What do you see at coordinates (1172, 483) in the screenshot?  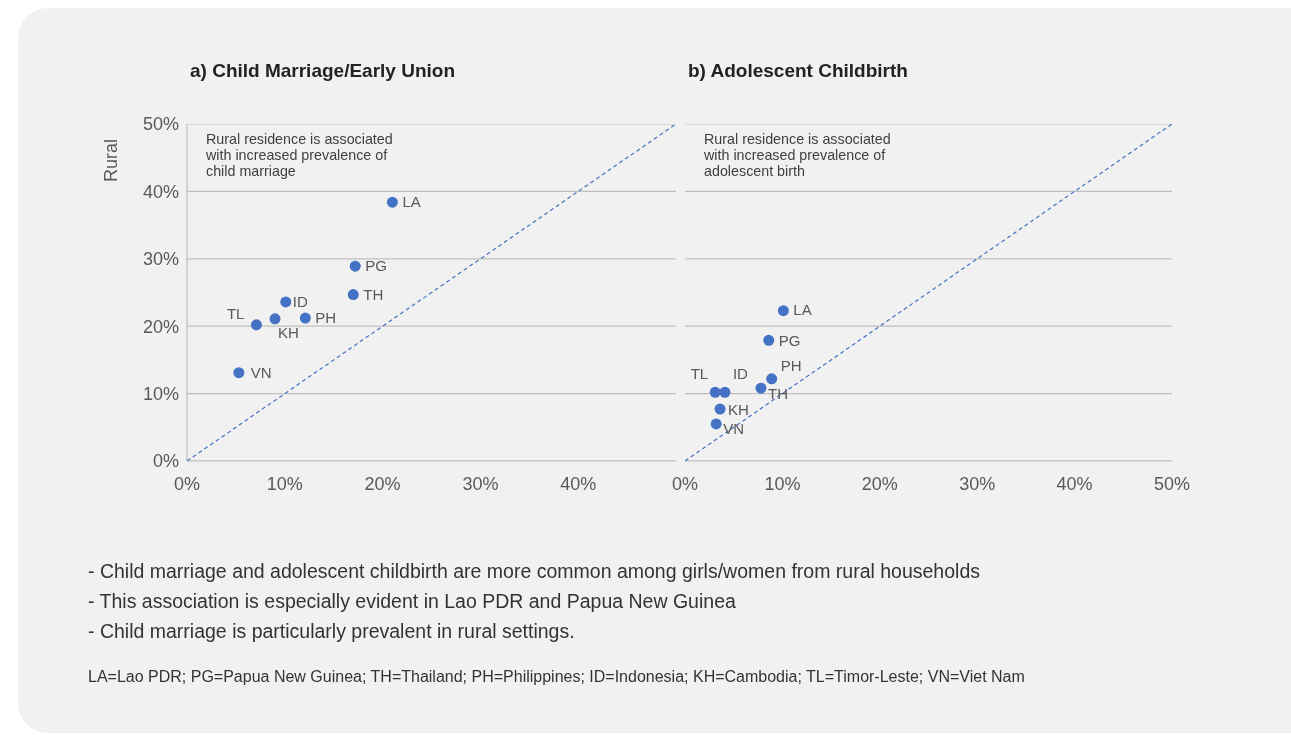 I see `x-tick-label: 50%` at bounding box center [1172, 483].